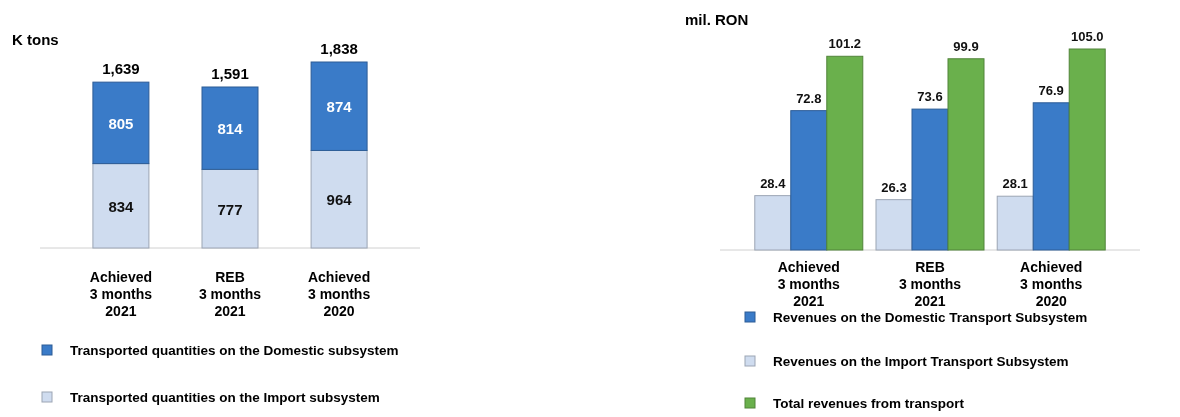 Image resolution: width=1180 pixels, height=417 pixels. I want to click on data-label: 101.2, so click(845, 44).